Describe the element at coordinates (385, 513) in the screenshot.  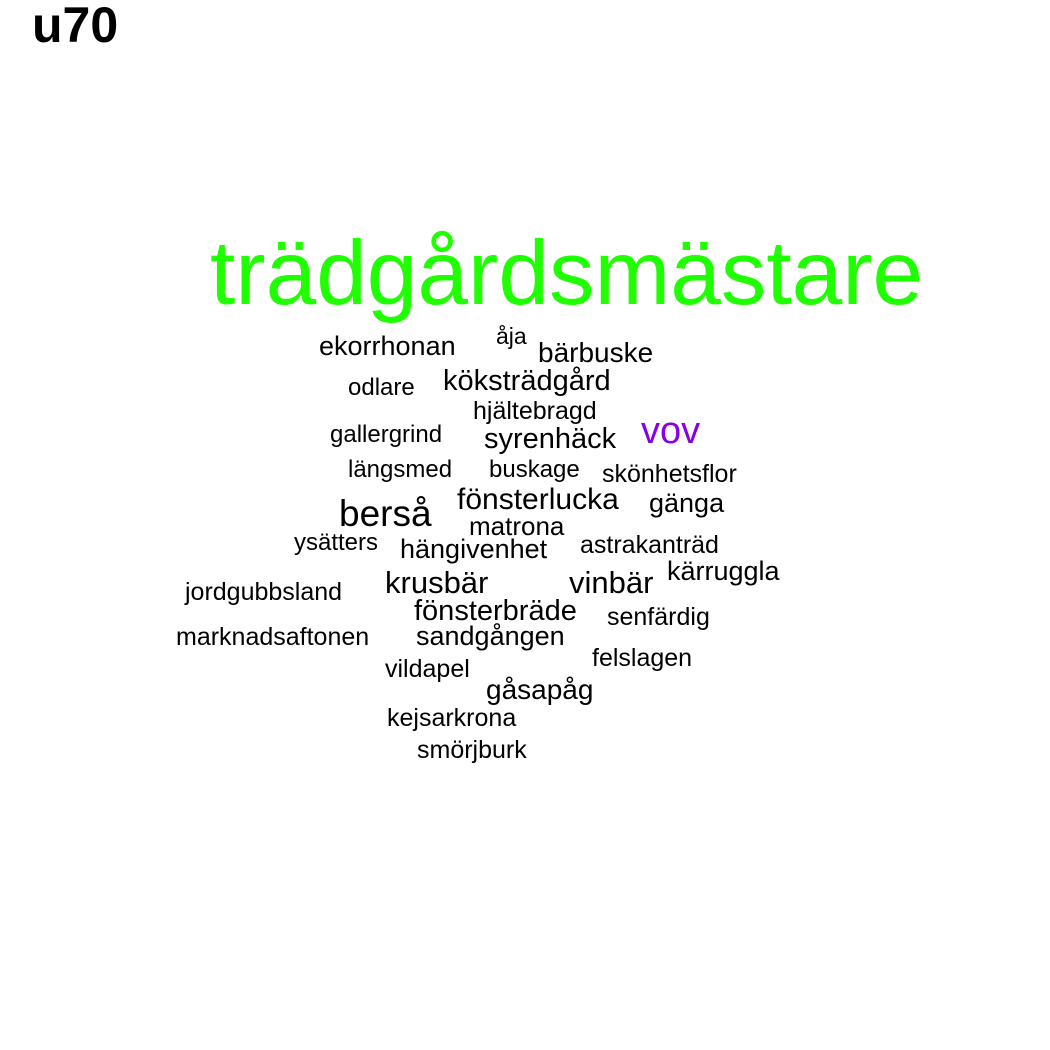
I see `word-bersa: berså` at that location.